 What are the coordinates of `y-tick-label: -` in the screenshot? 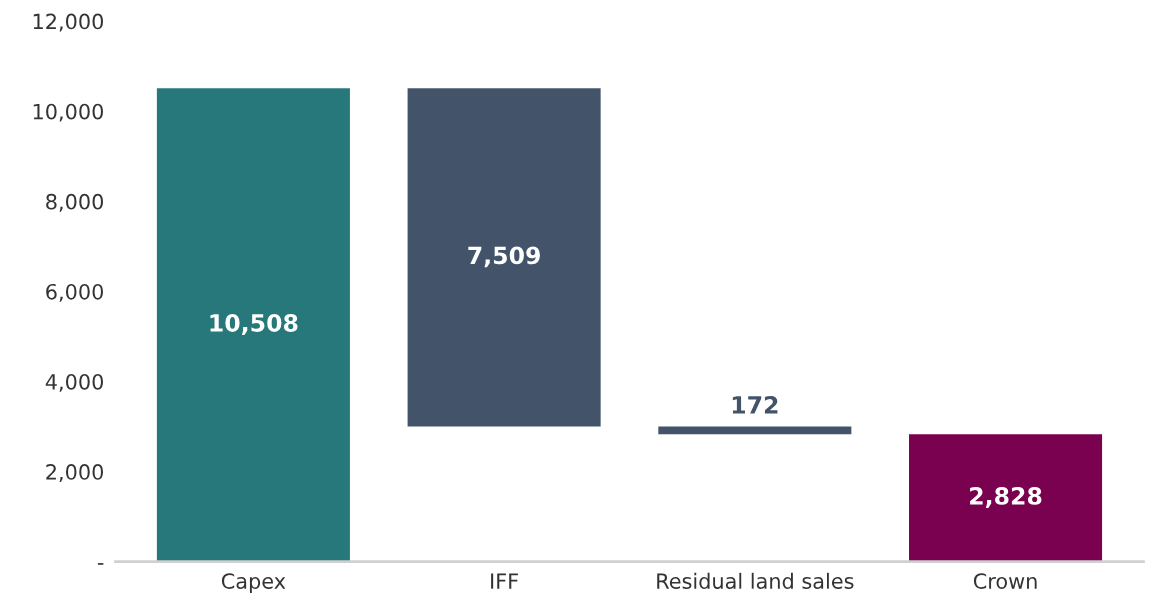 It's located at (100, 564).